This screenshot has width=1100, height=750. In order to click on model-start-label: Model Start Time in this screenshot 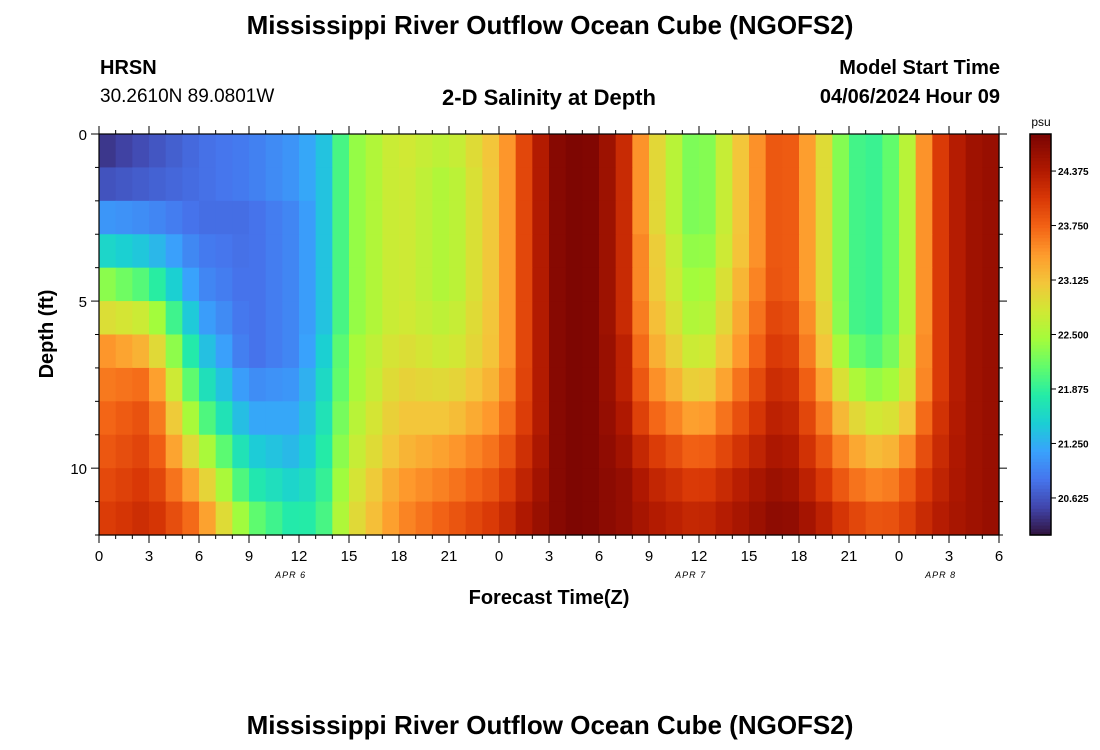, I will do `click(919, 68)`.